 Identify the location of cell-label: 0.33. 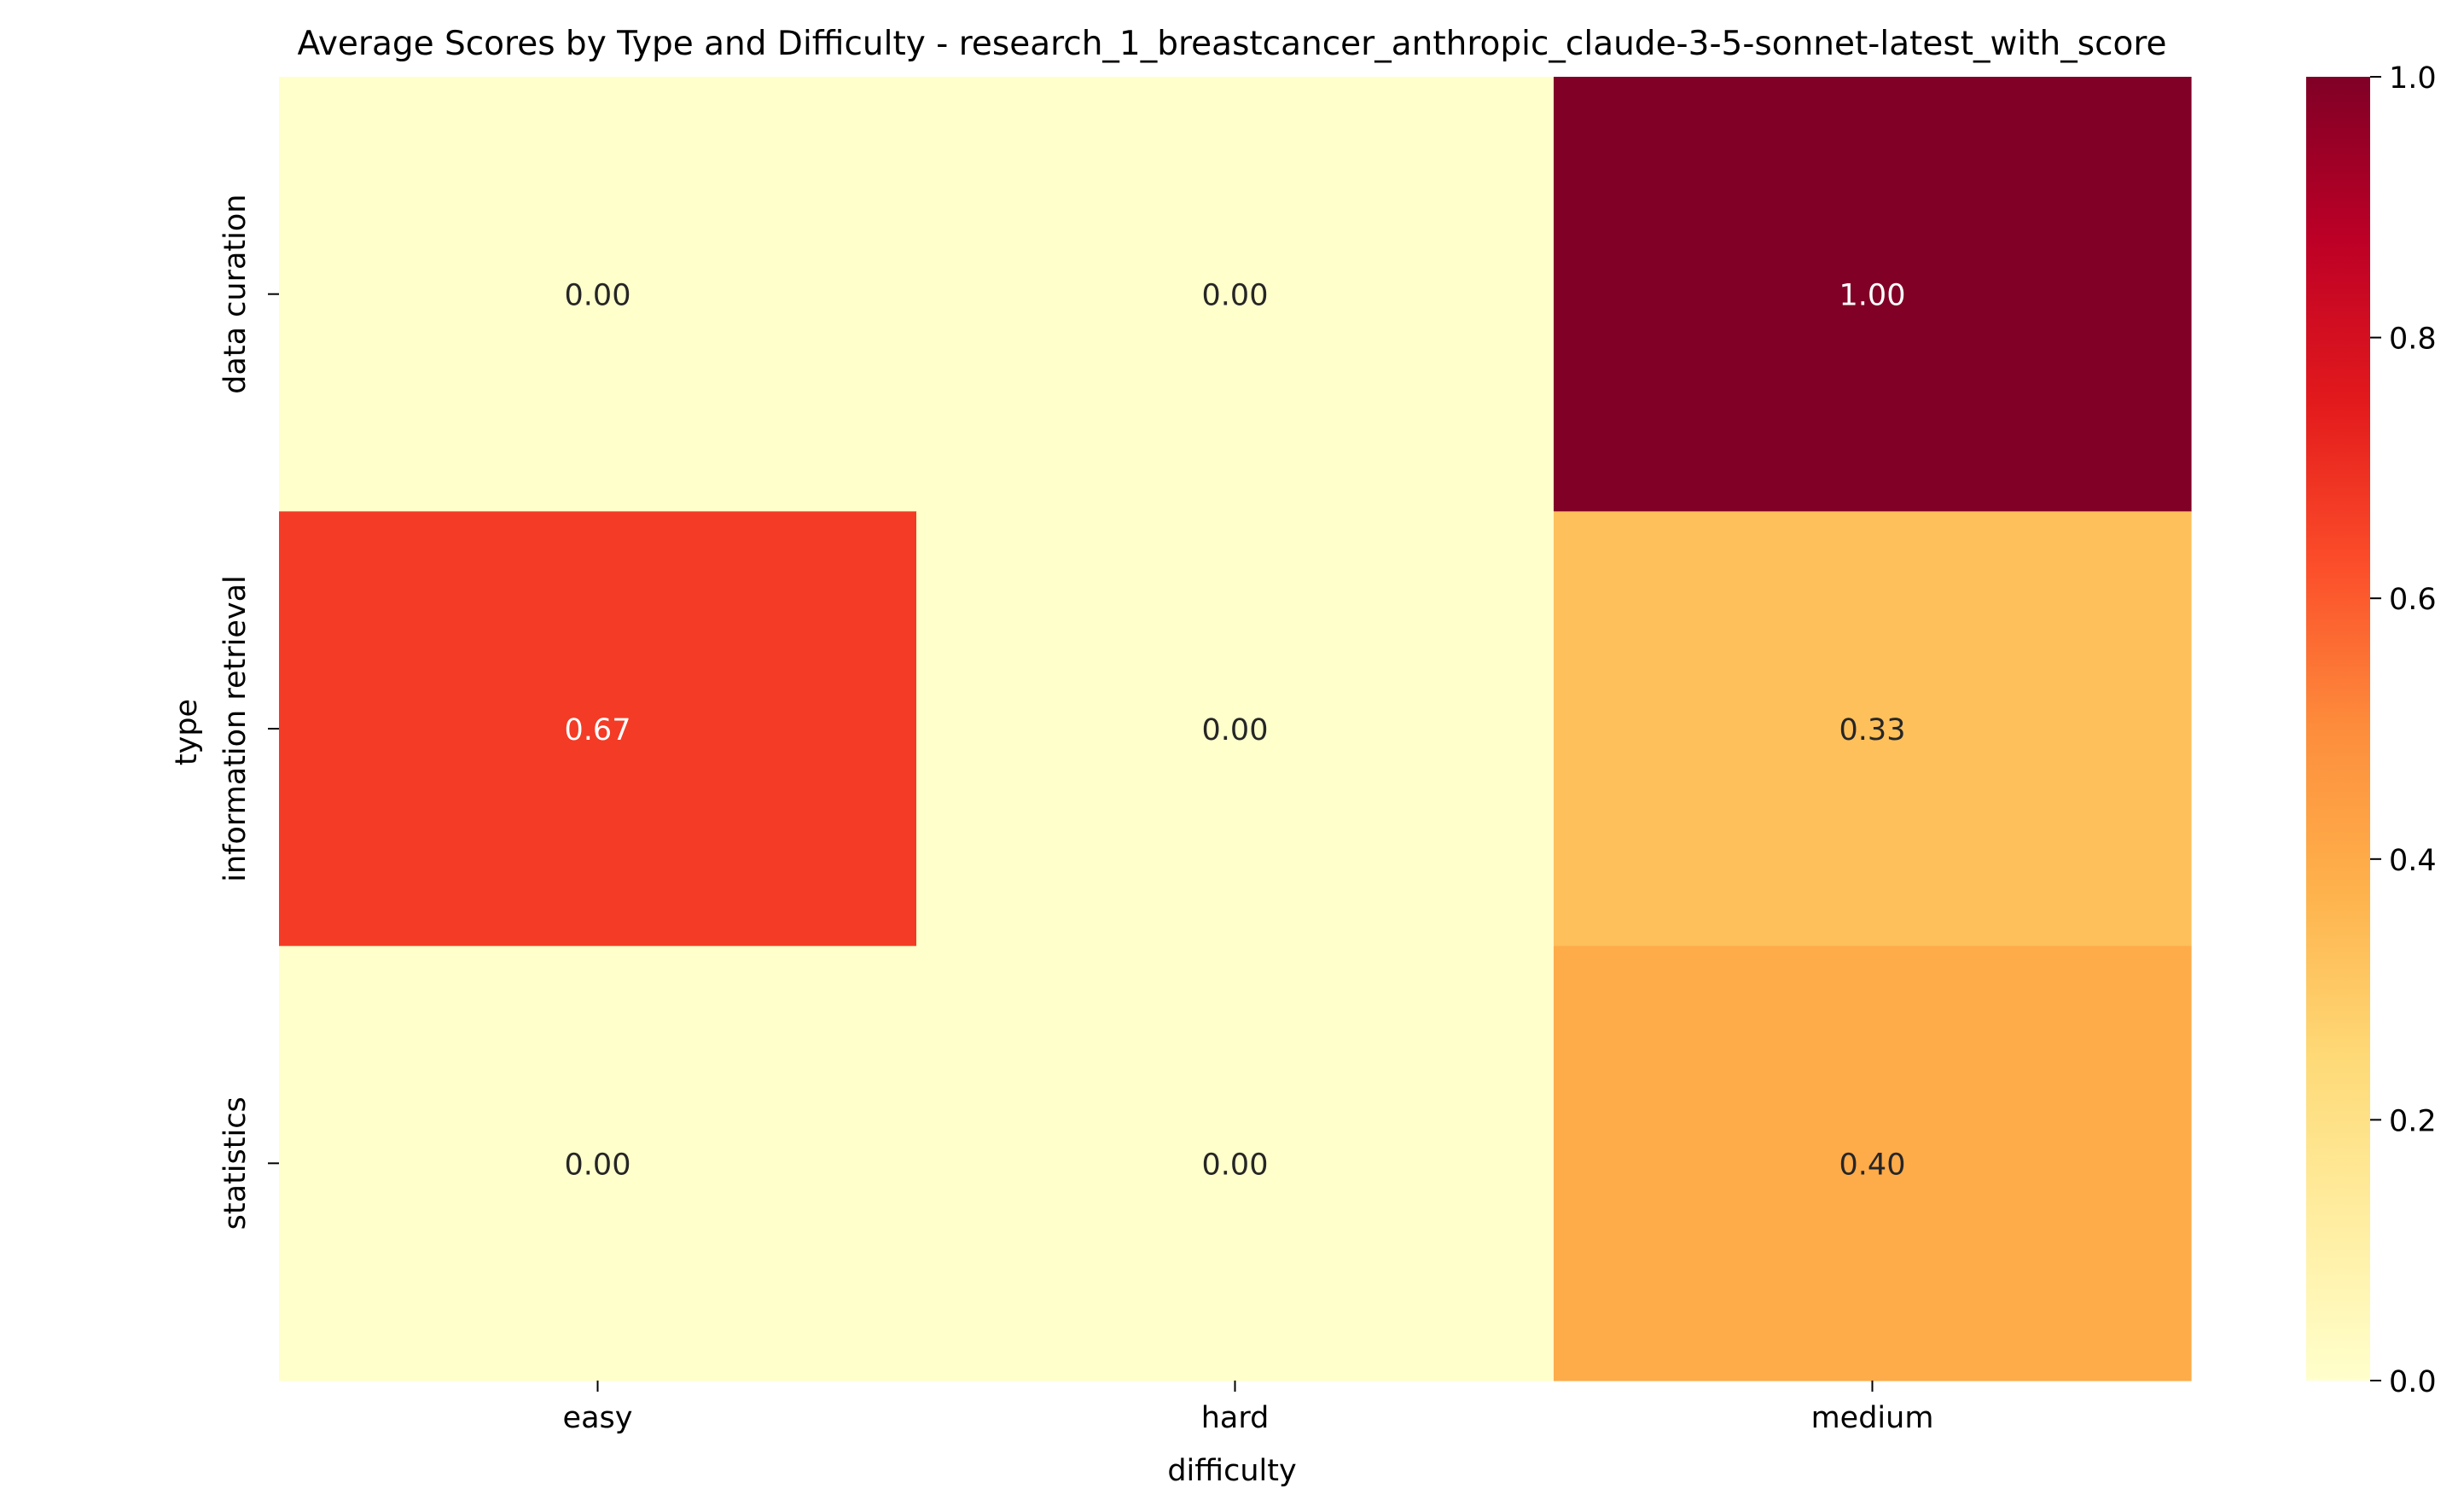
(1872, 730).